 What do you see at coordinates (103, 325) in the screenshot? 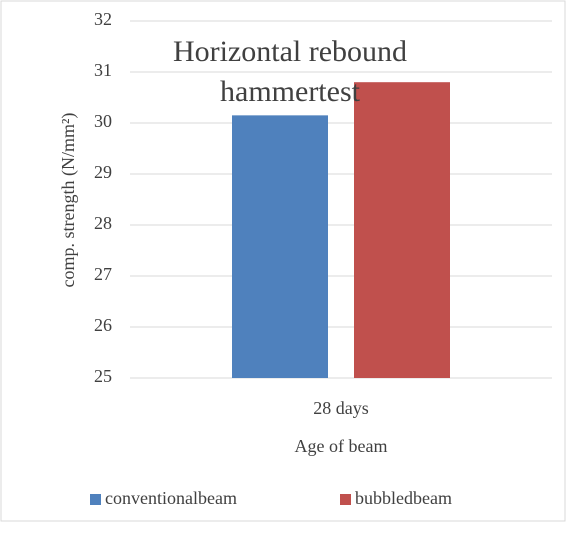
I see `y-tick-label: 26` at bounding box center [103, 325].